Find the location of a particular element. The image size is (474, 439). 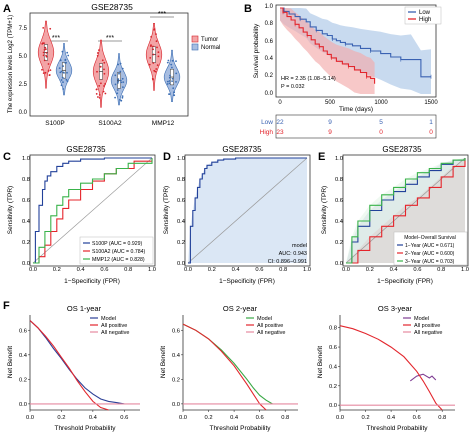

legend-label-tumor: Tumor is located at coordinates (209, 40).